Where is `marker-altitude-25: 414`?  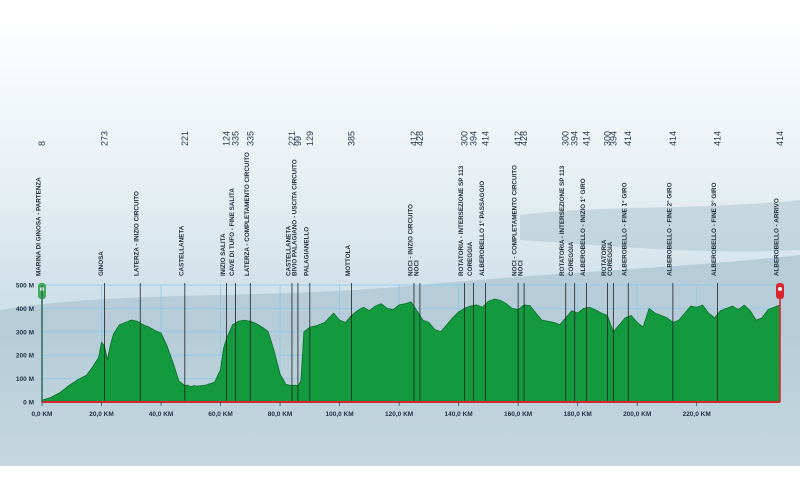 marker-altitude-25: 414 is located at coordinates (718, 138).